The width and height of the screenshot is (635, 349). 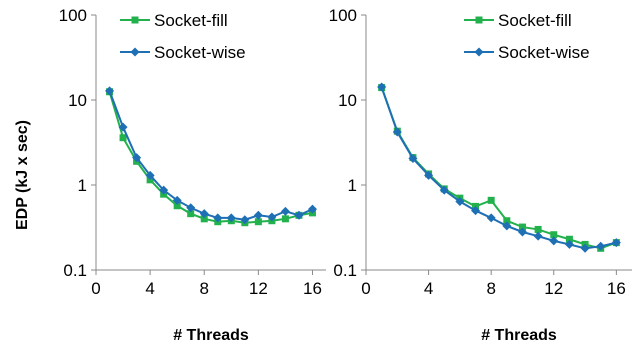 I want to click on y-axis-title: EDP (kJ x sec), so click(x=22, y=175).